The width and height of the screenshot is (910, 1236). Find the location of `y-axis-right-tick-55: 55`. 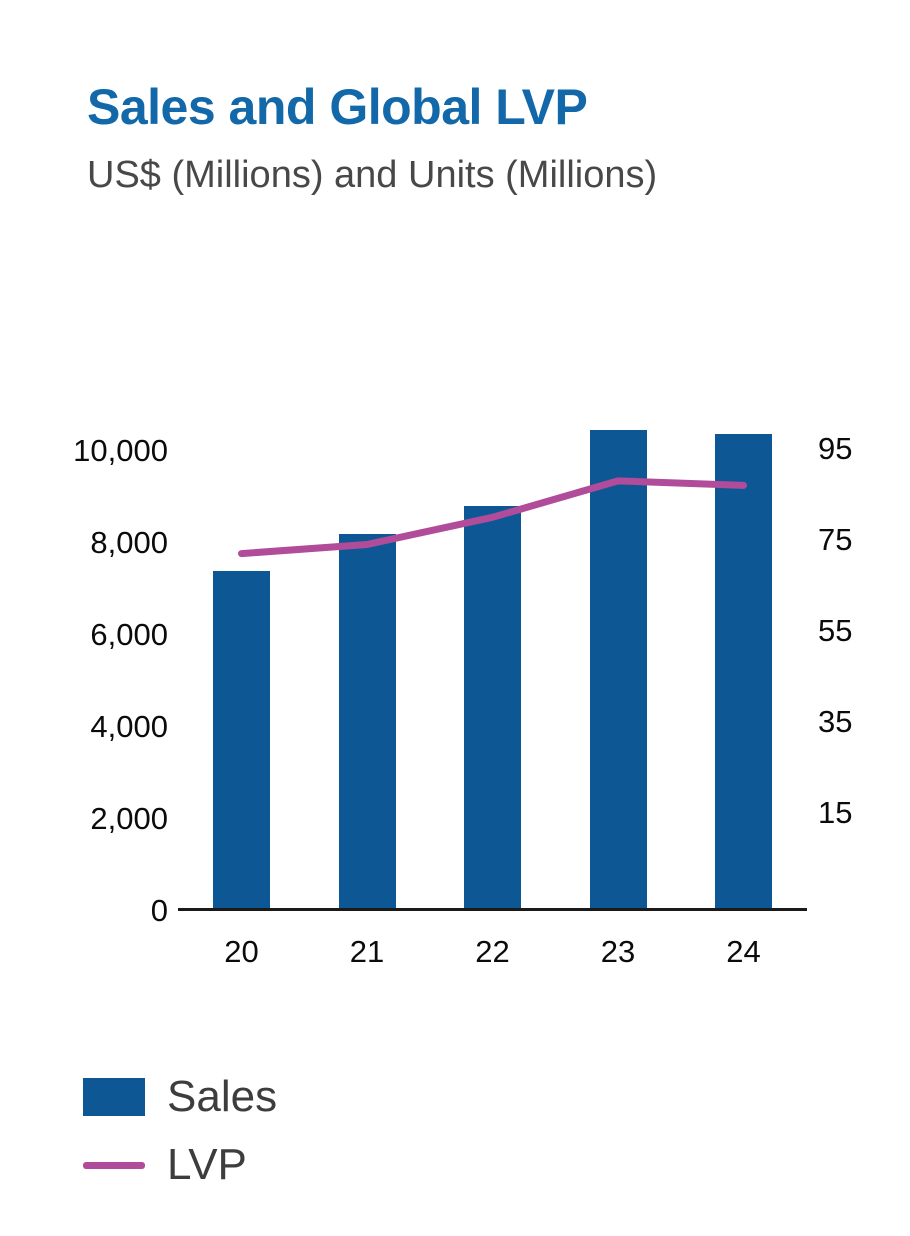

y-axis-right-tick-55: 55 is located at coordinates (835, 630).